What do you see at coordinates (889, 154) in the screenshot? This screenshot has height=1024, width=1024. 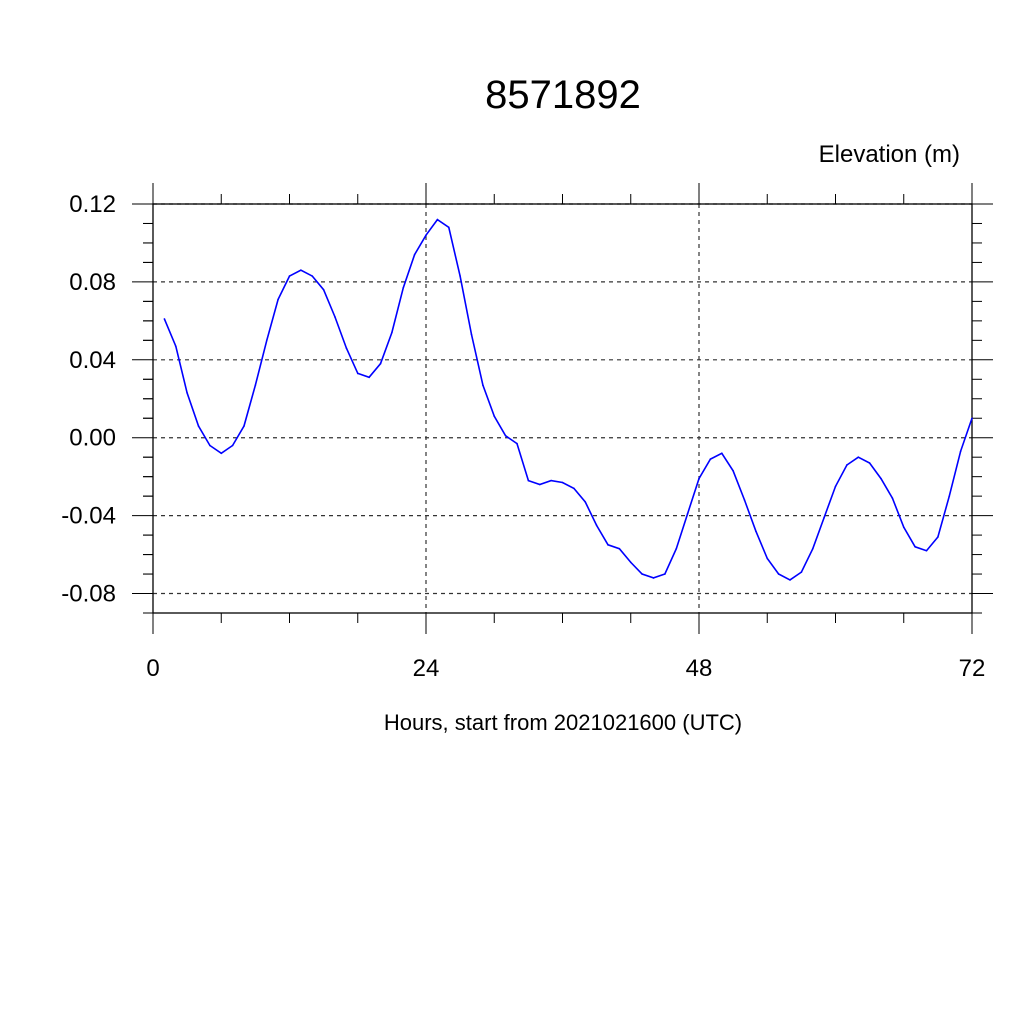 I see `y-axis-label: Elevation (m)` at bounding box center [889, 154].